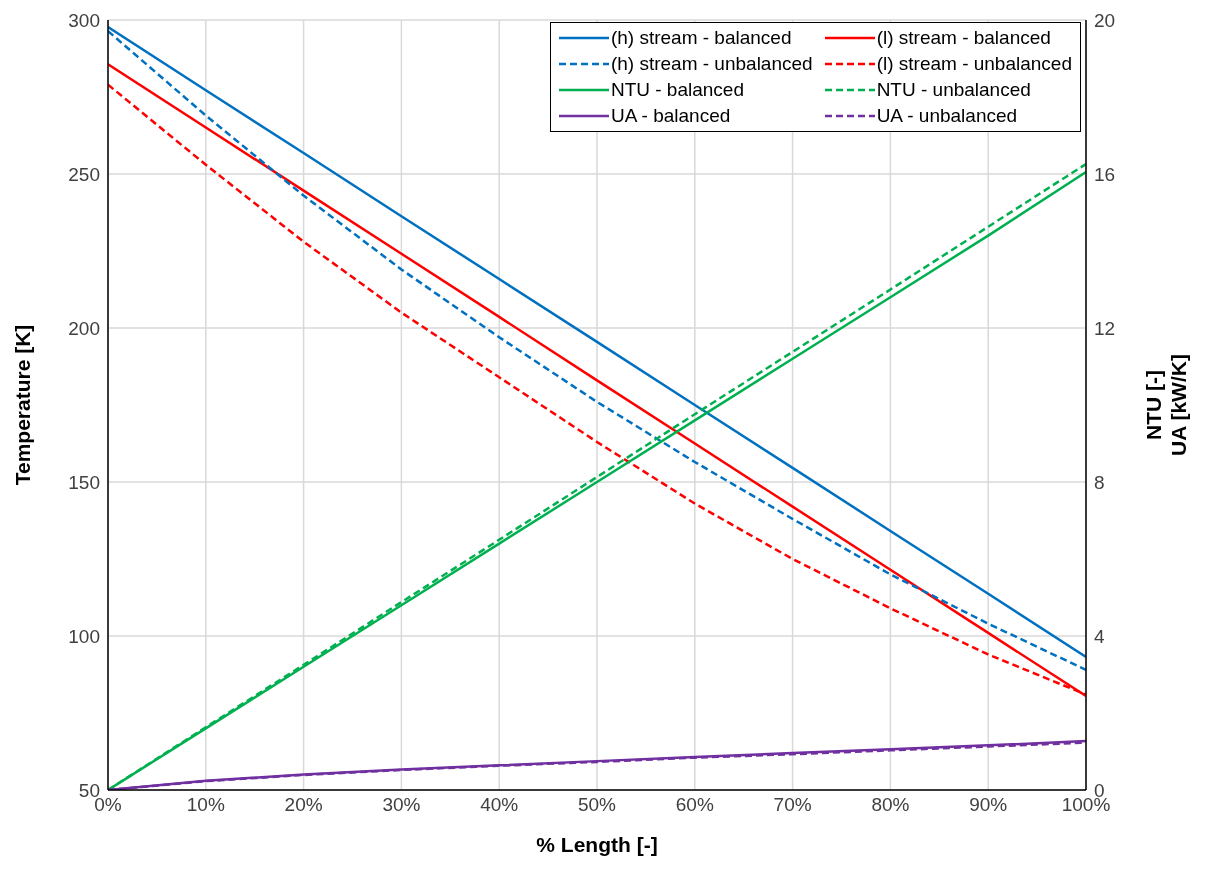 This screenshot has height=878, width=1209. What do you see at coordinates (1099, 482) in the screenshot?
I see `y2-tick-label: 8` at bounding box center [1099, 482].